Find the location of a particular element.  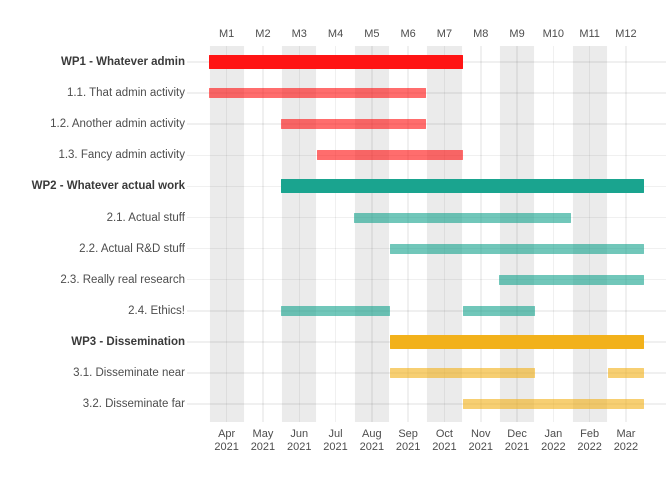

month-text: Mar is located at coordinates (626, 434).